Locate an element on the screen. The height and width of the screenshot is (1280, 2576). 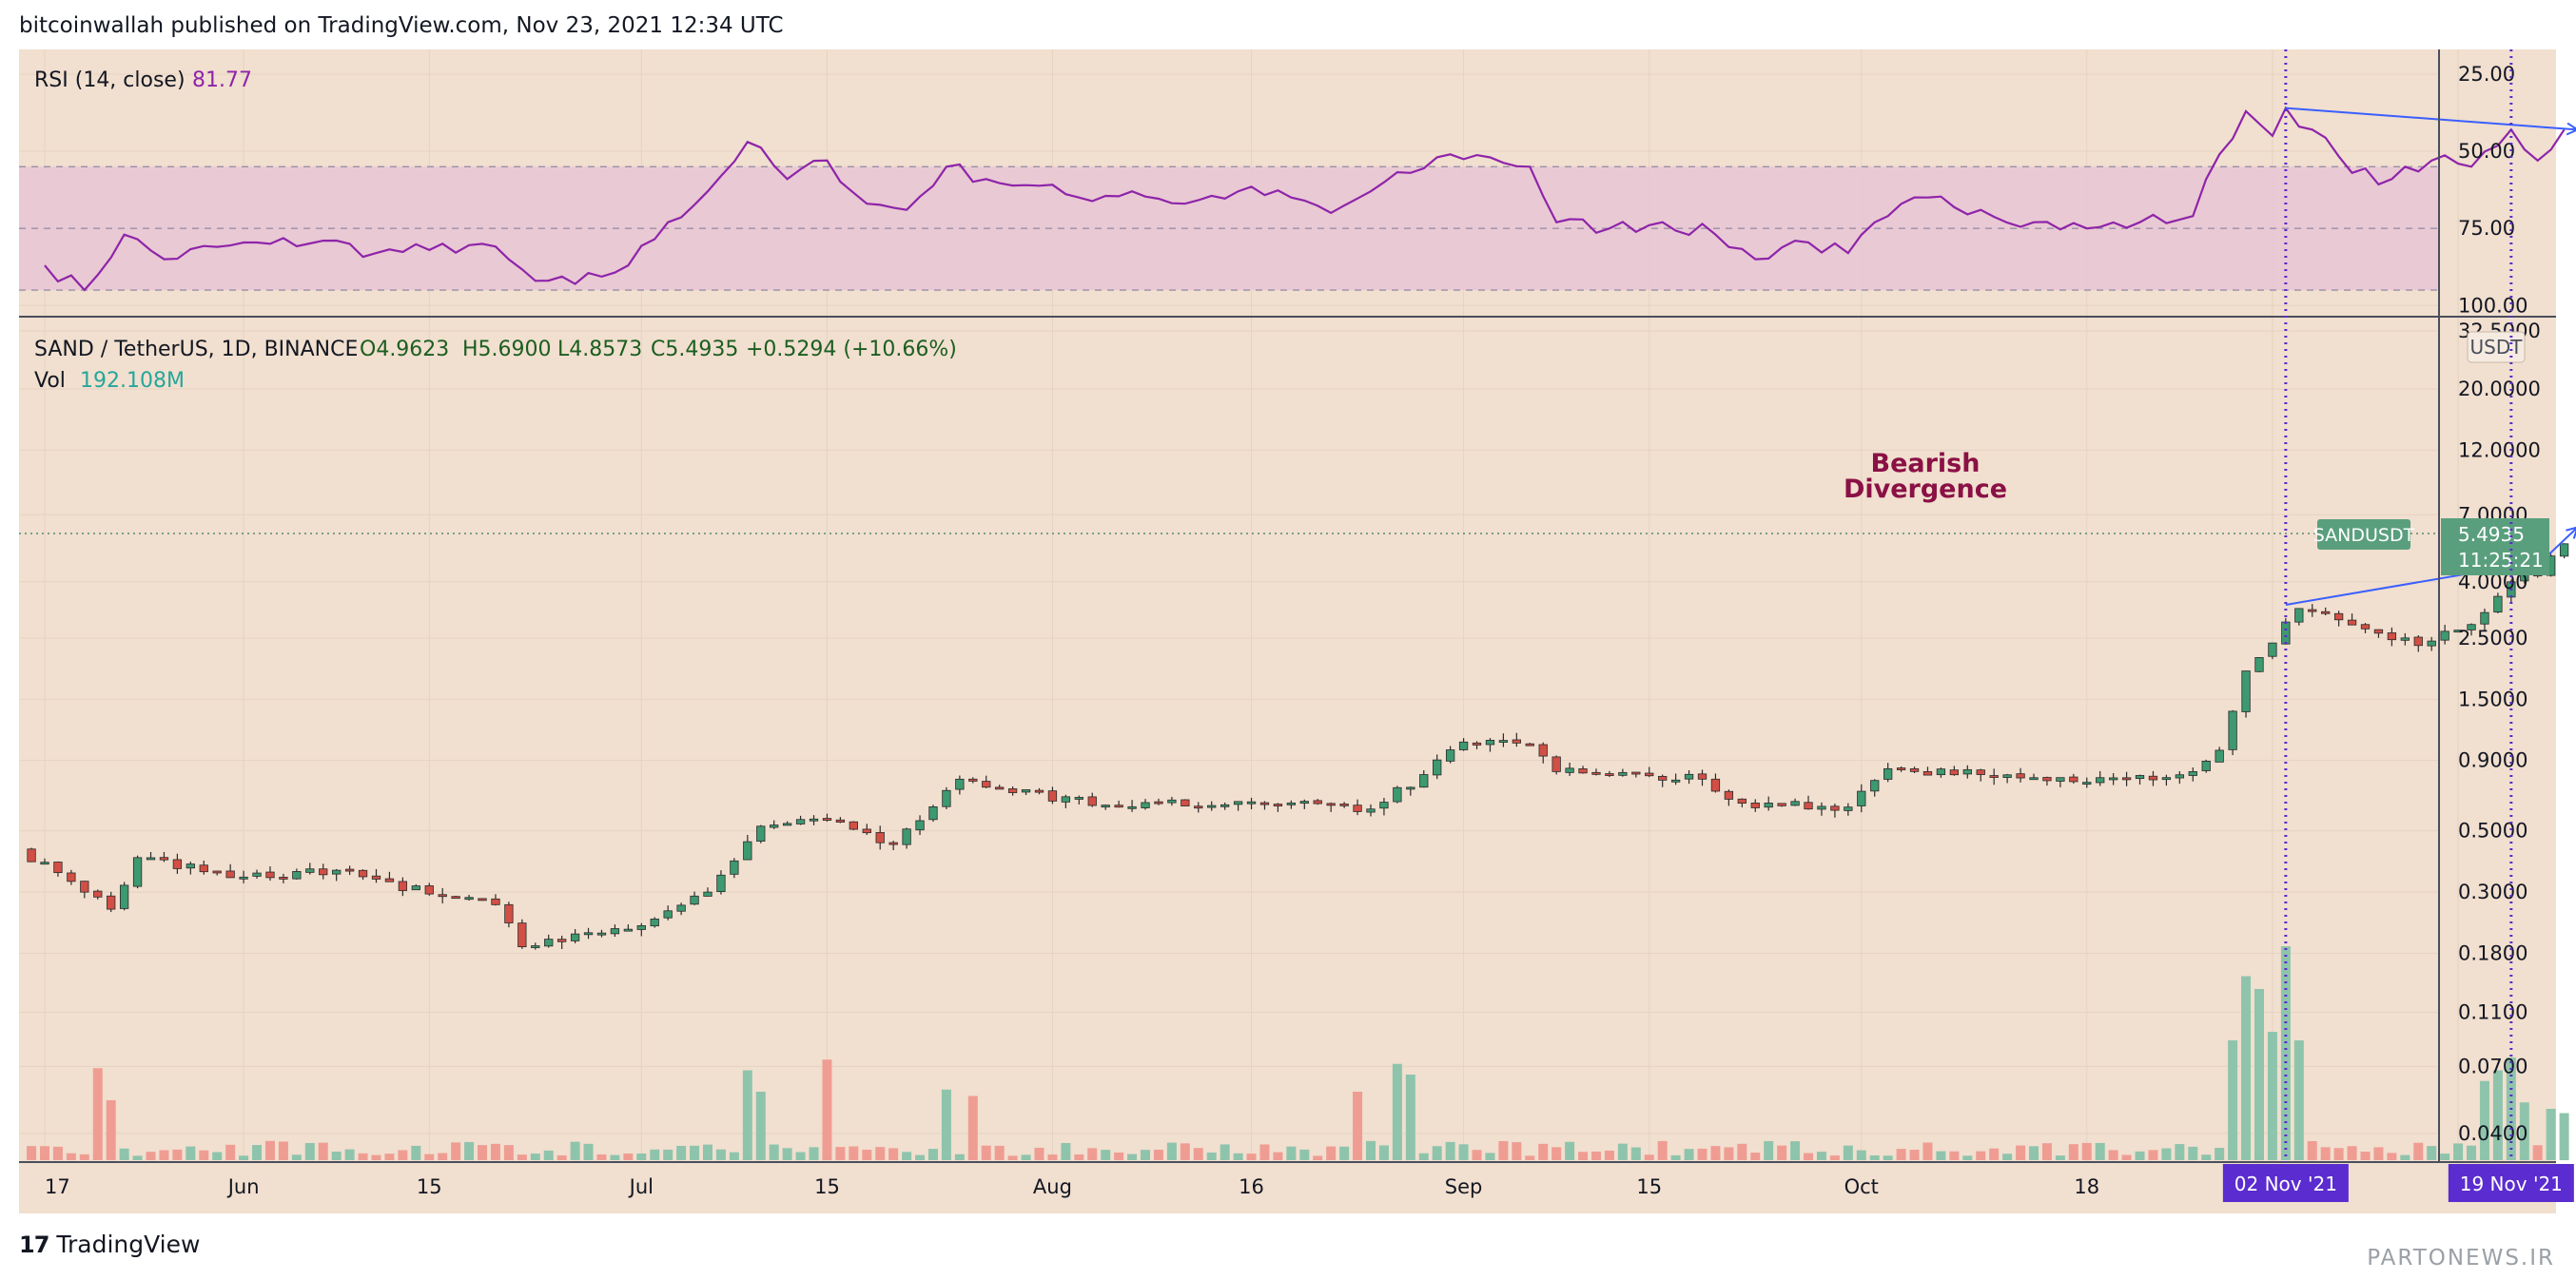
currency-badge is located at coordinates (2496, 347).